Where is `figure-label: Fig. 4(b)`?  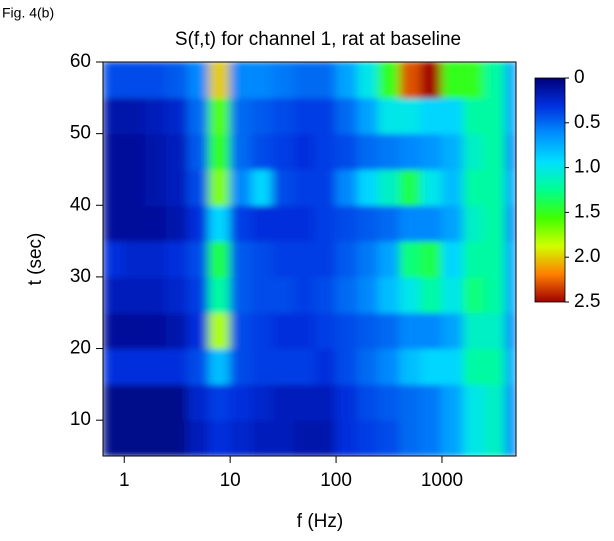
figure-label: Fig. 4(b) is located at coordinates (28, 13).